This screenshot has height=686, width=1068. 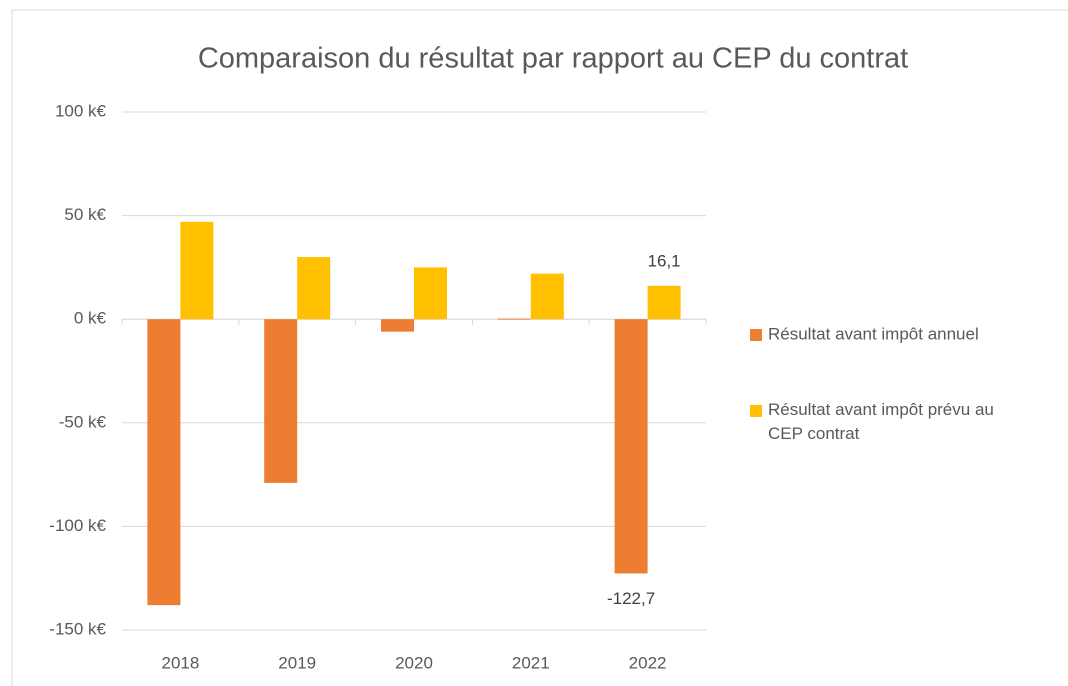 I want to click on y-tick-label: 50 k€, so click(x=85, y=214).